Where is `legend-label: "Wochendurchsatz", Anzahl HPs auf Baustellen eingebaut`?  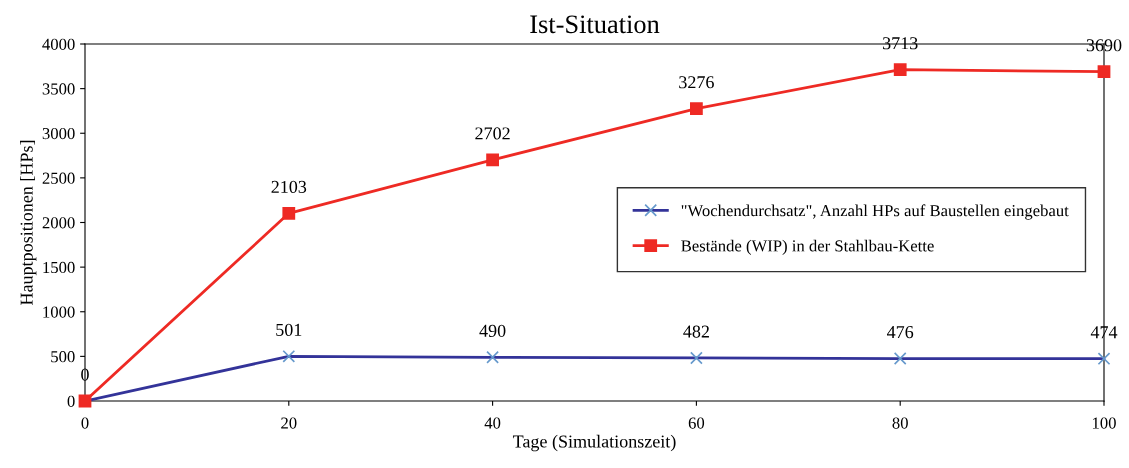
legend-label: "Wochendurchsatz", Anzahl HPs auf Baustellen eingebaut is located at coordinates (875, 212).